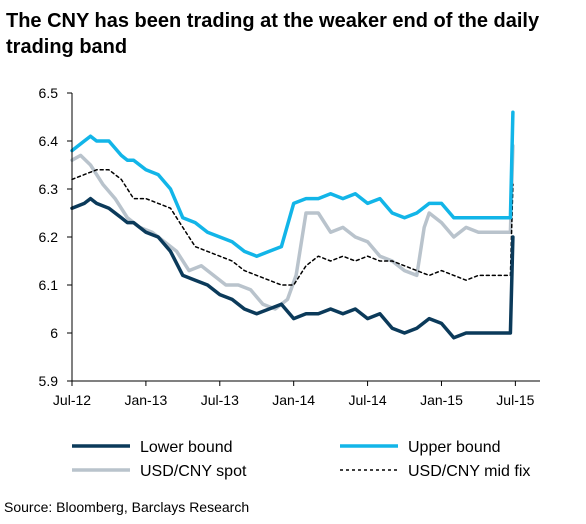  What do you see at coordinates (49, 237) in the screenshot?
I see `y-tick-label: 6.2` at bounding box center [49, 237].